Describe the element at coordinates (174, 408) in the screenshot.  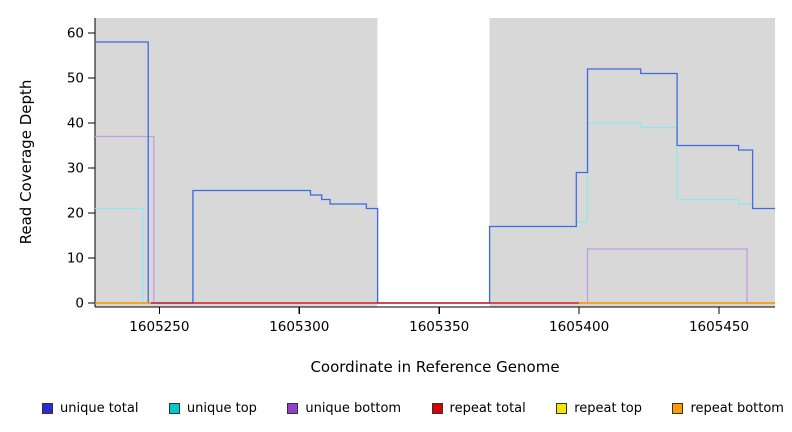
I see `legend-swatch-unique-top` at that location.